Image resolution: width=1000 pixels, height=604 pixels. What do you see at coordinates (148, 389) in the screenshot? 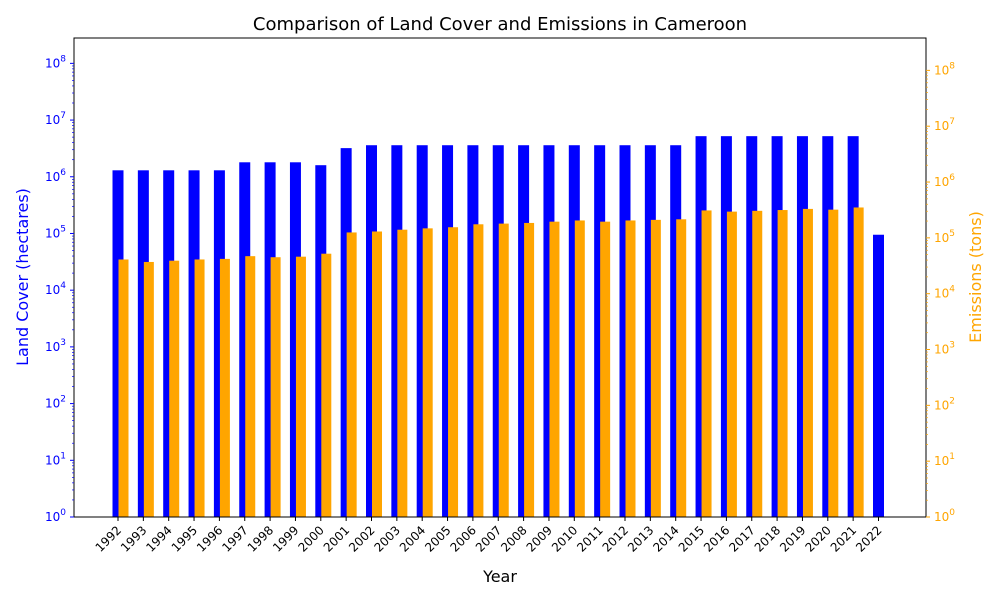
I see `emissions-bar-1993` at bounding box center [148, 389].